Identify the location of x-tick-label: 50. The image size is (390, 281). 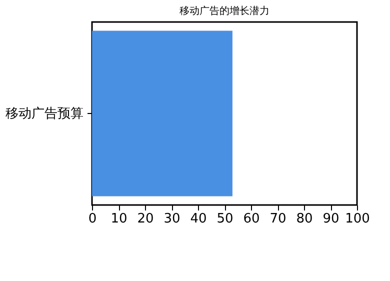
(225, 219).